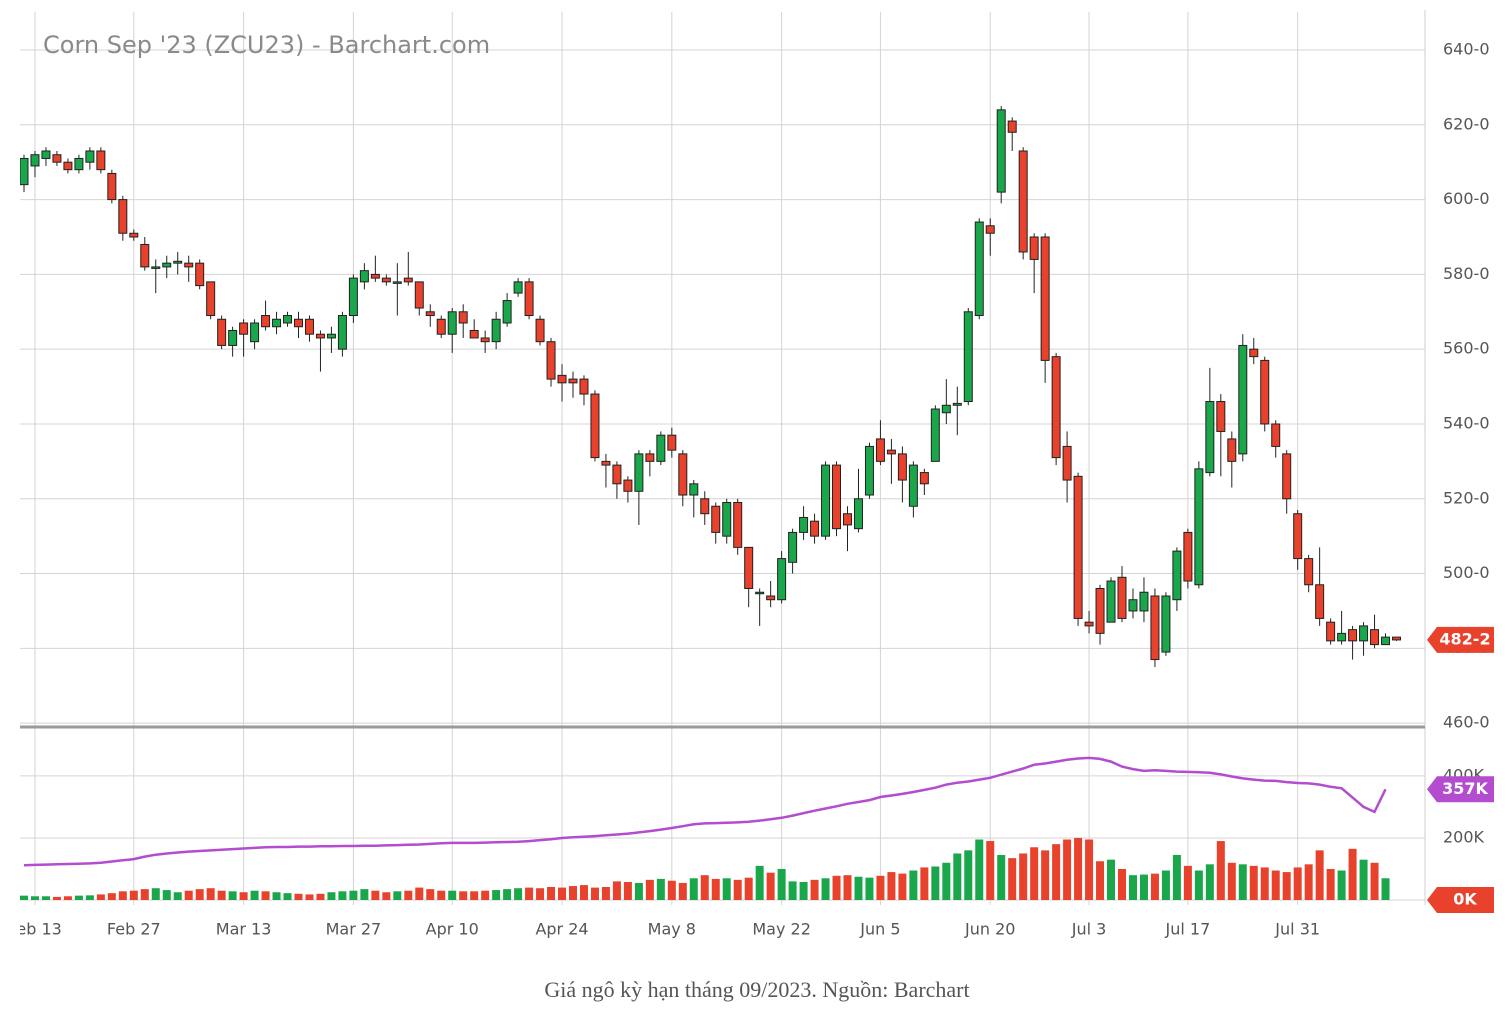 The image size is (1509, 1022). Describe the element at coordinates (561, 929) in the screenshot. I see `x-tick-label: Apr 24` at that location.